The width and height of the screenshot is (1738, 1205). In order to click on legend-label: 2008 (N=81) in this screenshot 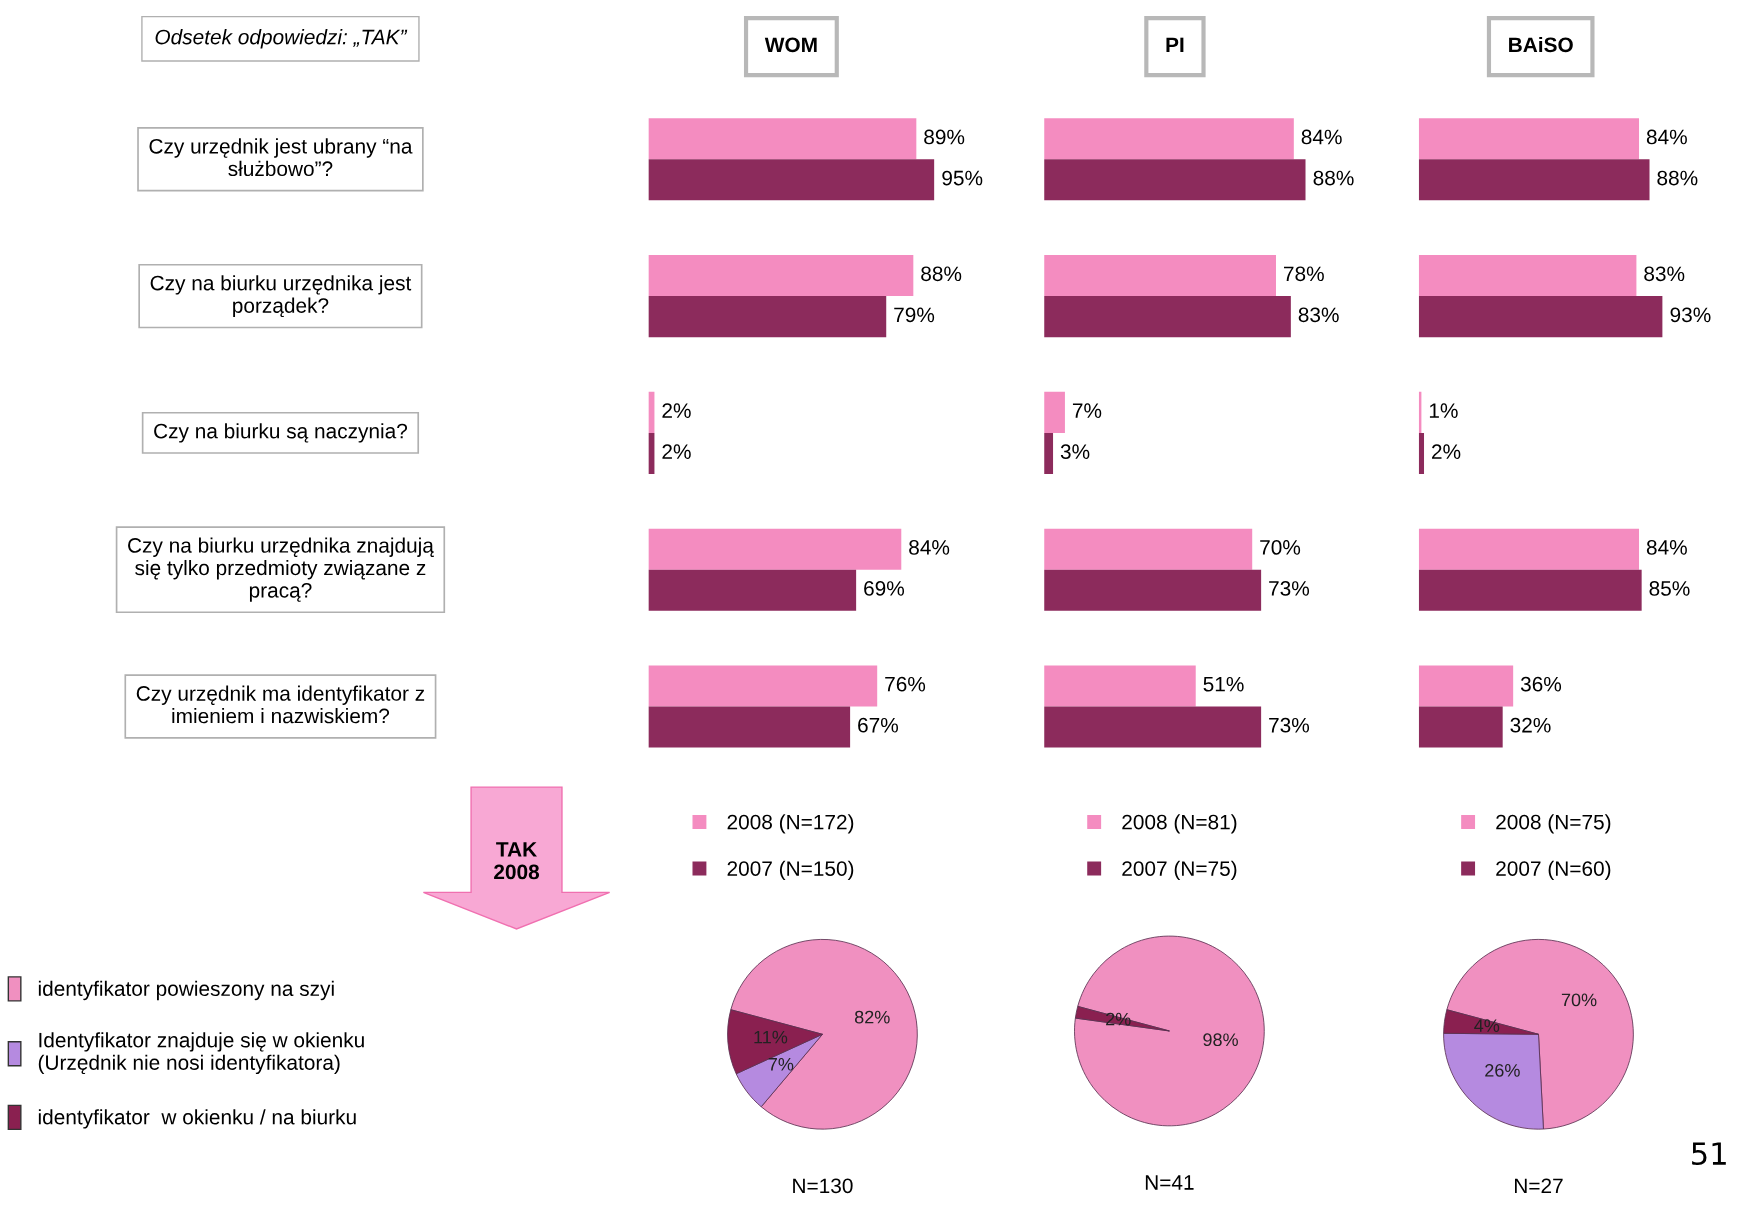, I will do `click(1179, 824)`.